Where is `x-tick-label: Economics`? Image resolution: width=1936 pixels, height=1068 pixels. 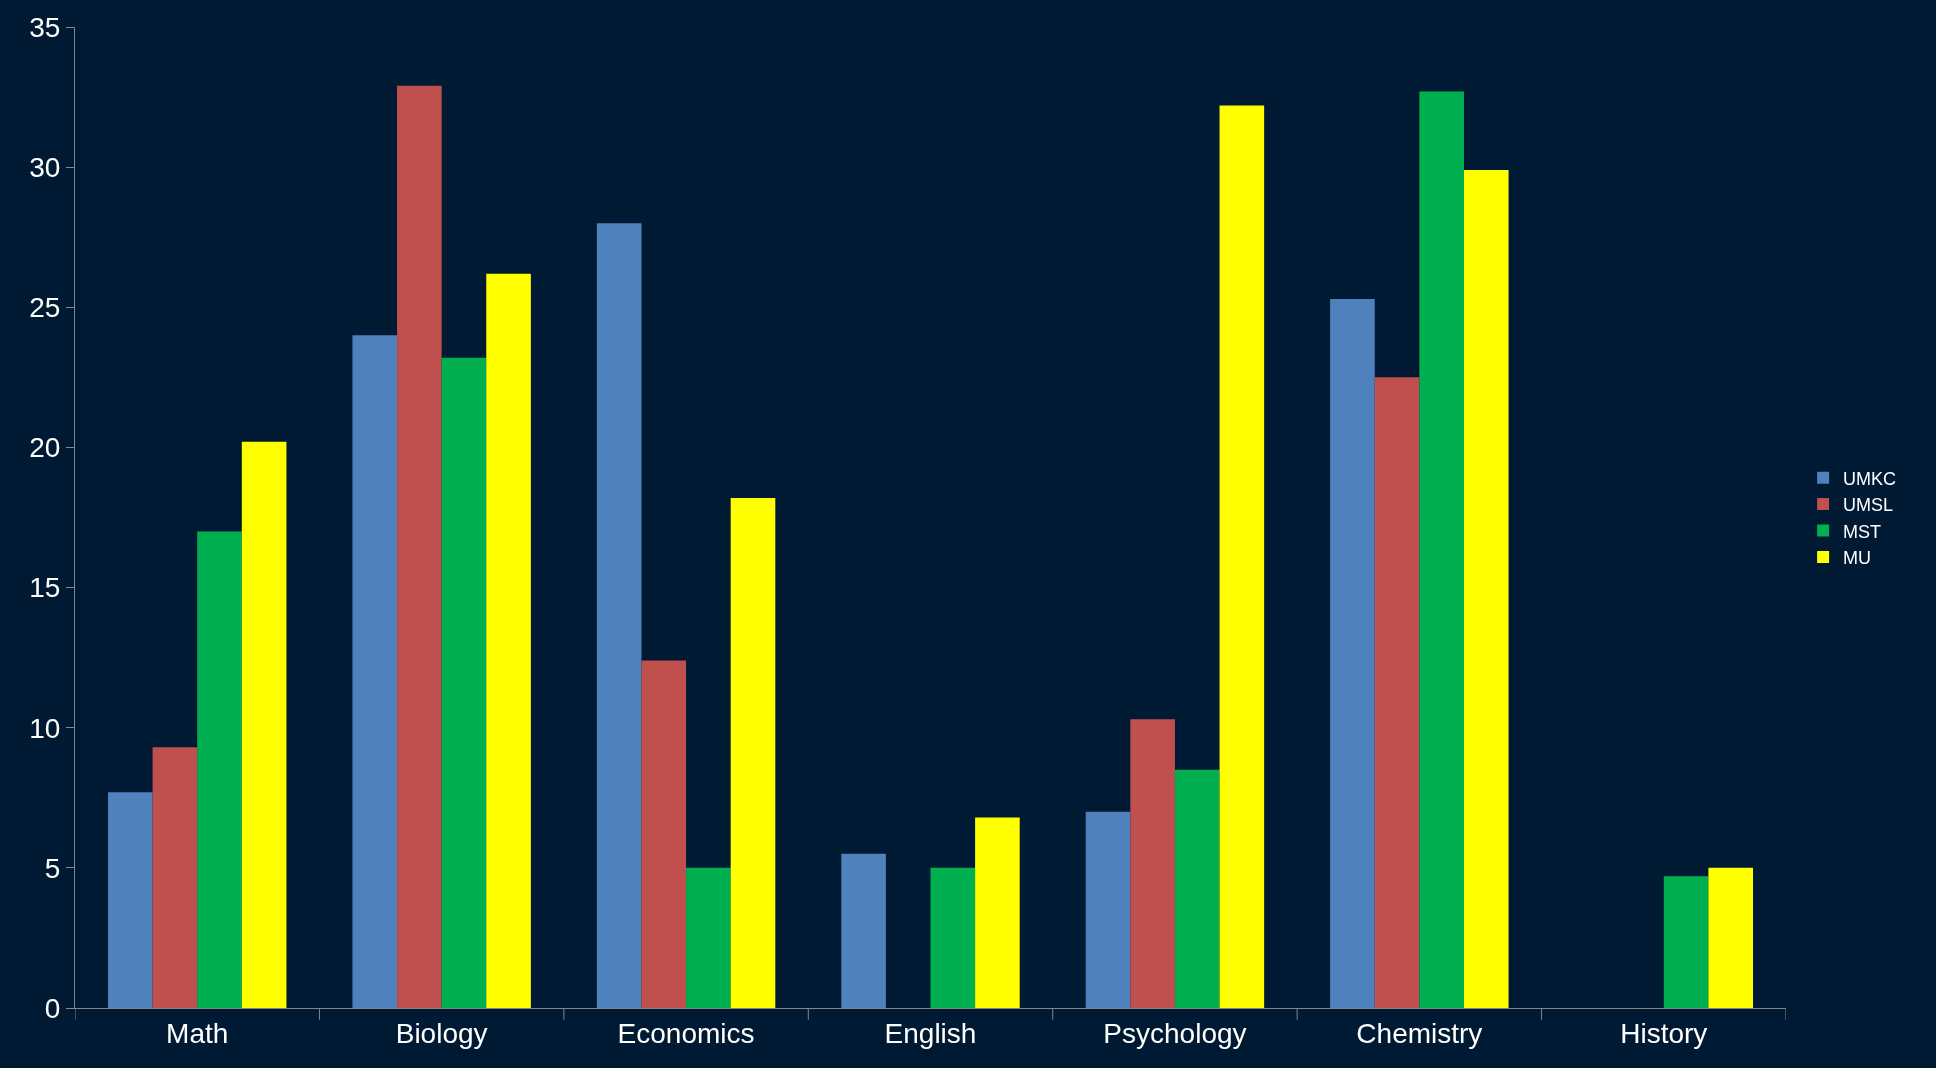 x-tick-label: Economics is located at coordinates (686, 1033).